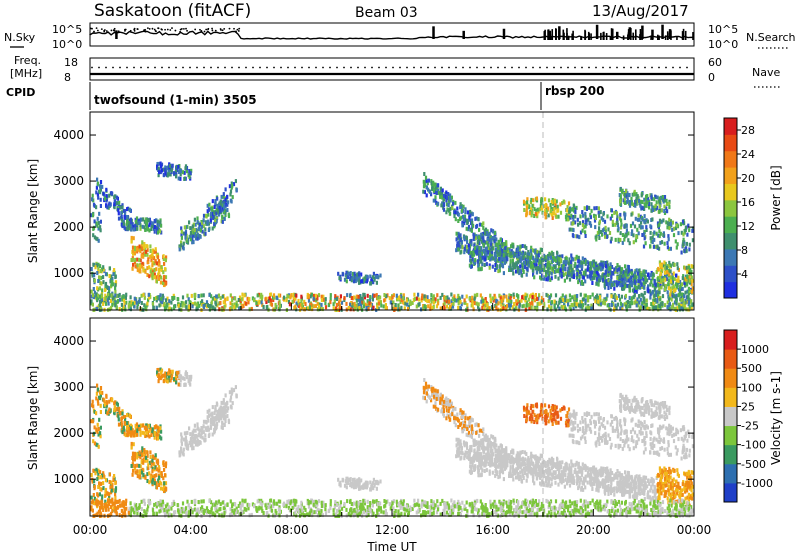 This screenshot has width=800, height=554. What do you see at coordinates (67, 44) in the screenshot?
I see `nsky-left-tick-bottom: 10^0` at bounding box center [67, 44].